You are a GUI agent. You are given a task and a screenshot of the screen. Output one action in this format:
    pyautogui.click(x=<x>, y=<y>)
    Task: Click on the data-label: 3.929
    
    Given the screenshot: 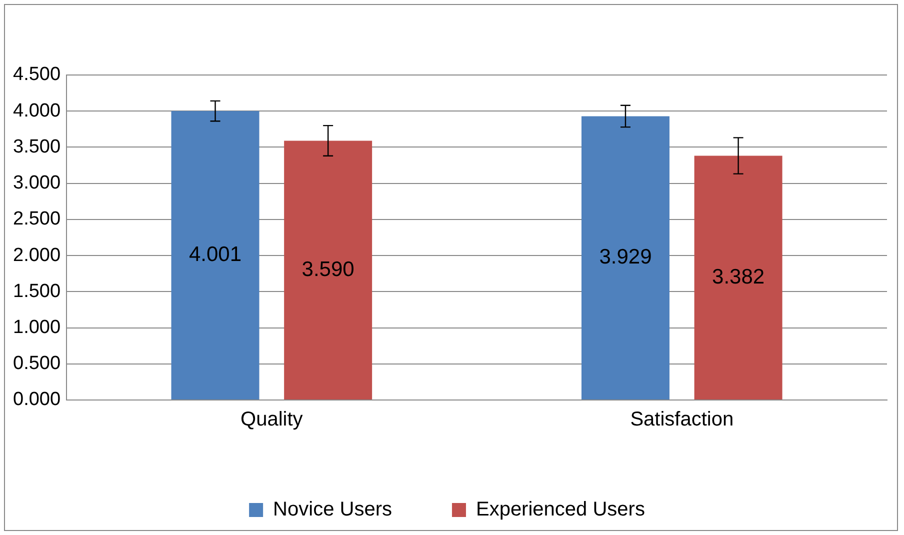 What is the action you would take?
    pyautogui.click(x=625, y=257)
    